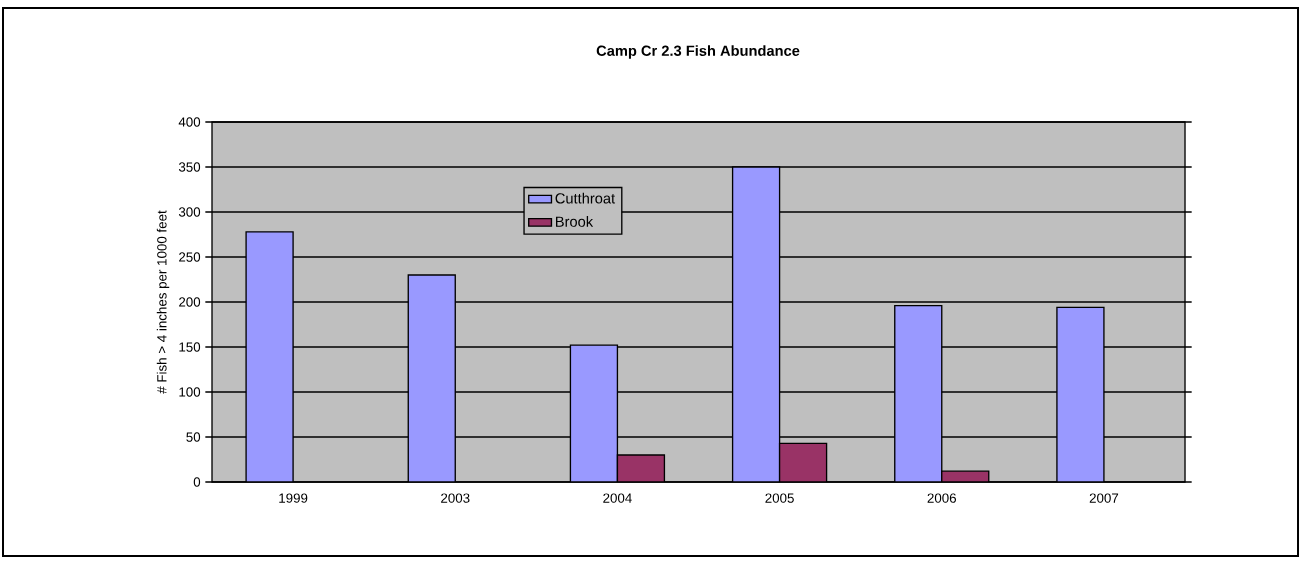 The width and height of the screenshot is (1302, 561). I want to click on y-tick-label: 200, so click(190, 302).